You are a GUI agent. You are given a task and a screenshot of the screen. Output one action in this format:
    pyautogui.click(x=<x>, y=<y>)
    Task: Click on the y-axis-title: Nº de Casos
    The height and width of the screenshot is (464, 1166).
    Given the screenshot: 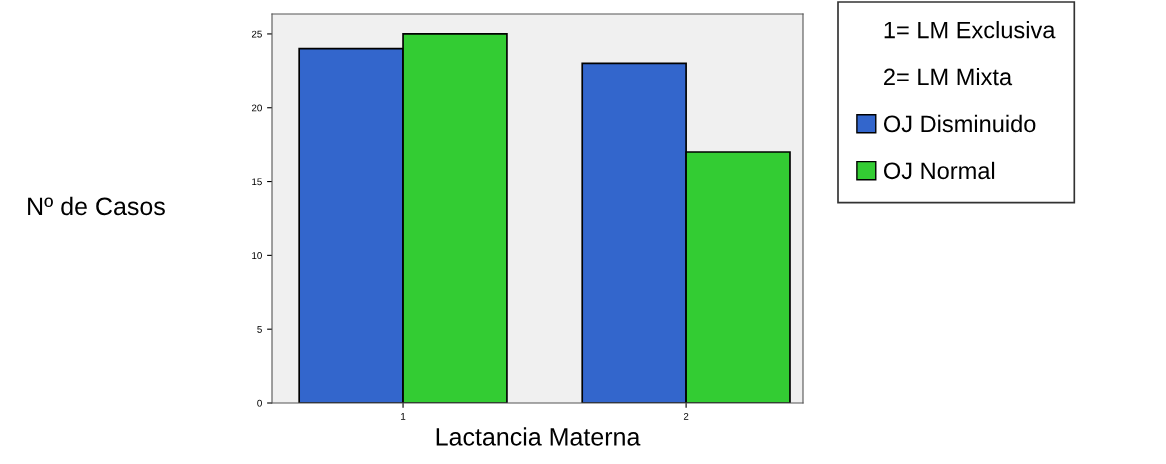 What is the action you would take?
    pyautogui.click(x=96, y=206)
    